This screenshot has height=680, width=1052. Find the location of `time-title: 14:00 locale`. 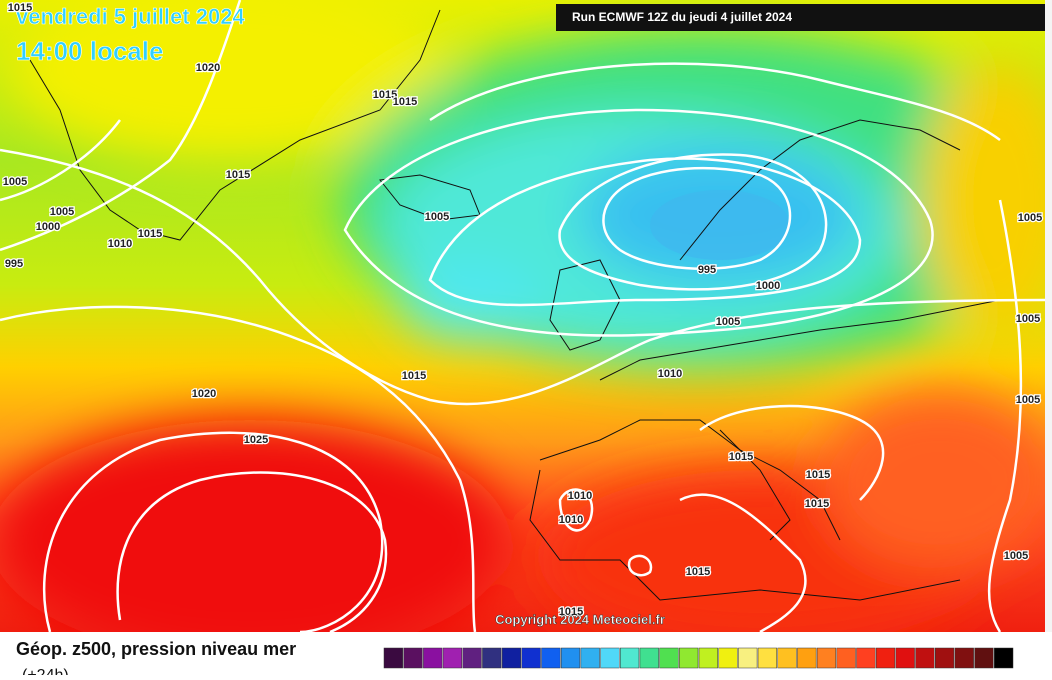

time-title: 14:00 locale is located at coordinates (89, 51).